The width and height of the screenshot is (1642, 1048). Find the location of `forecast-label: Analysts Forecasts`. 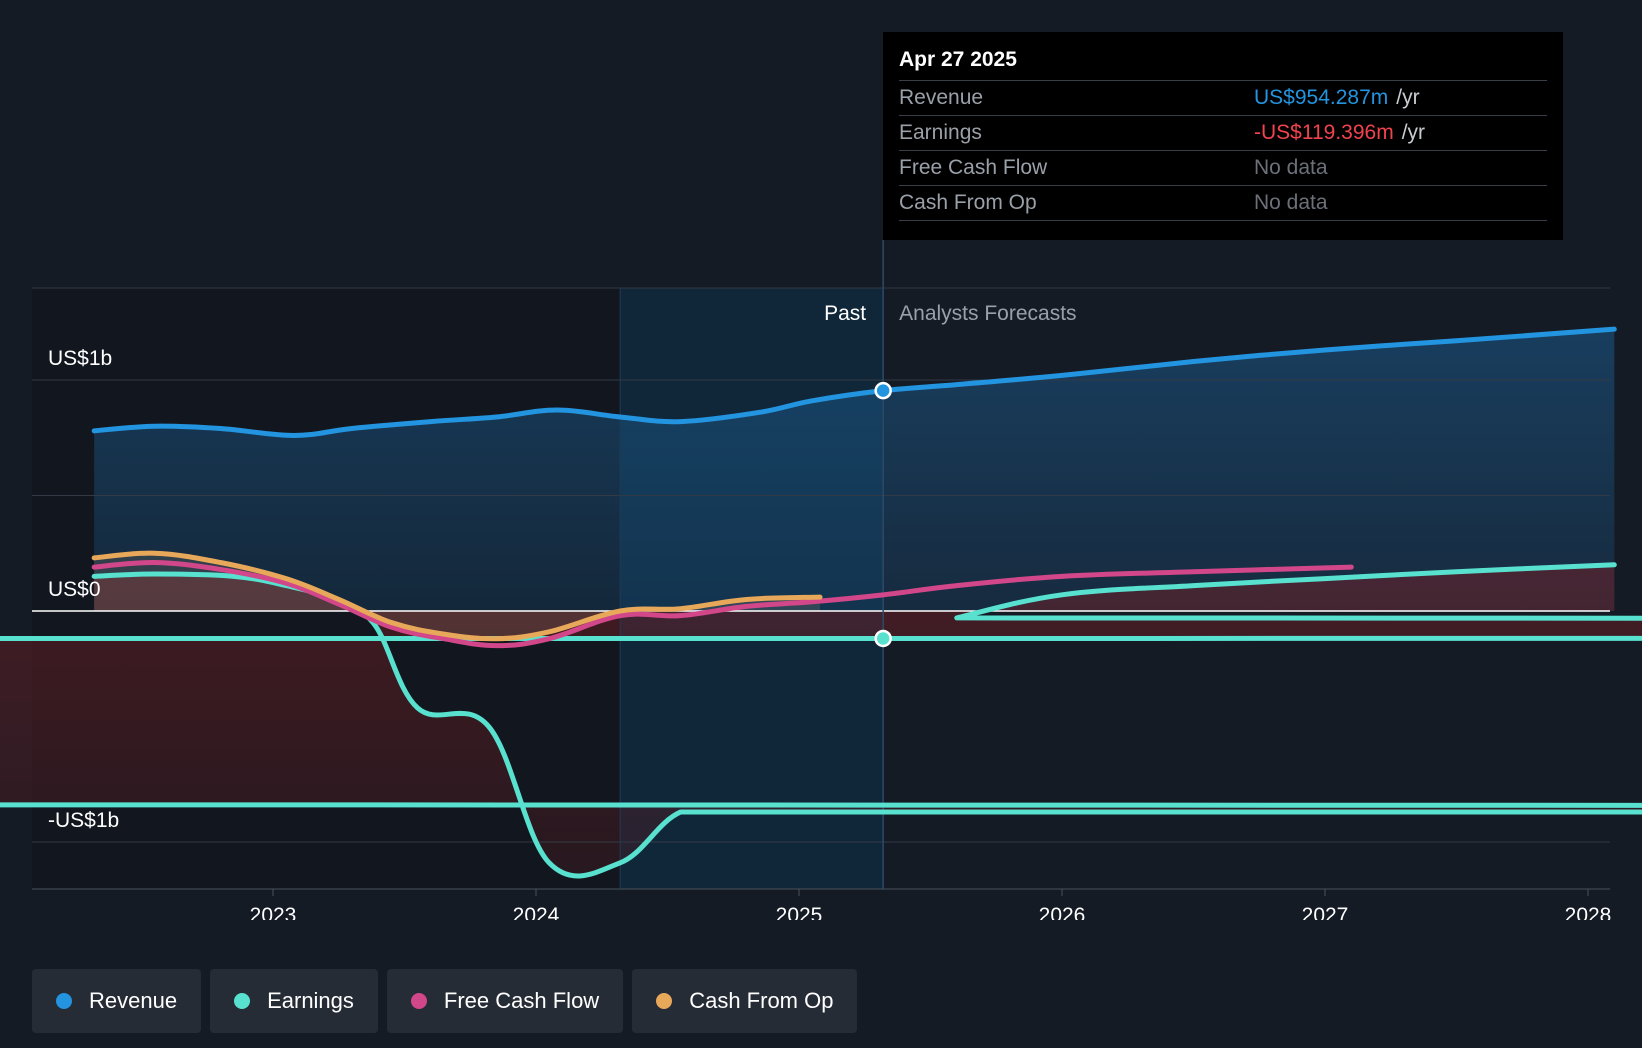

forecast-label: Analysts Forecasts is located at coordinates (987, 313).